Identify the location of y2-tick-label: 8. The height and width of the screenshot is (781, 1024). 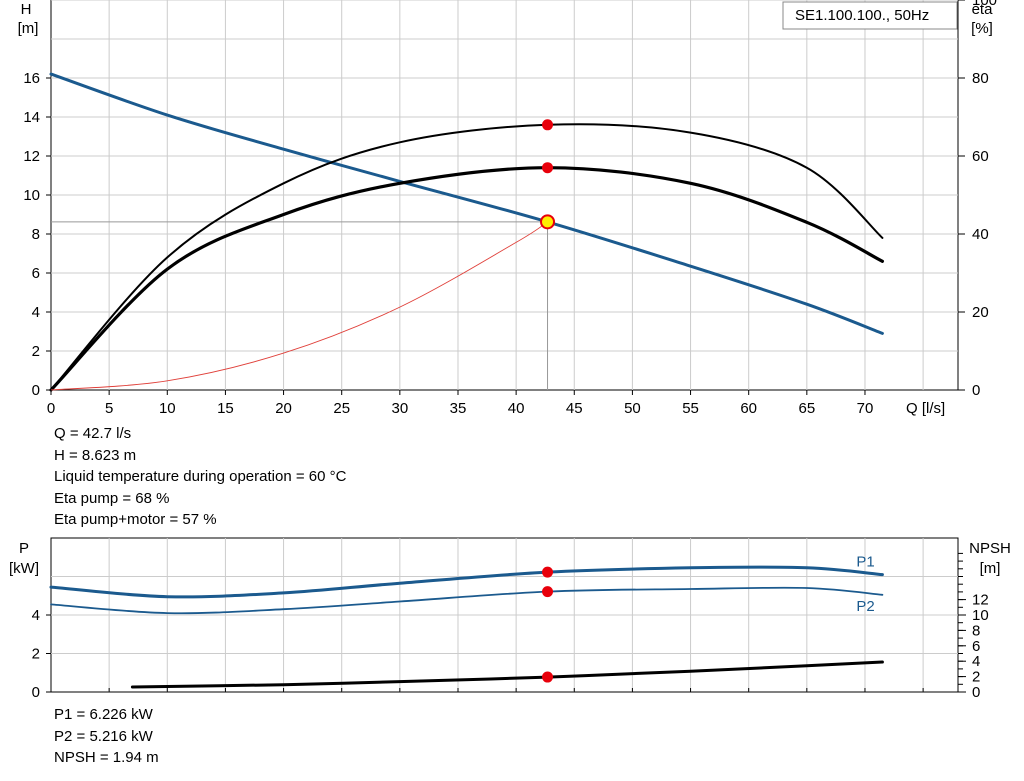
(976, 630).